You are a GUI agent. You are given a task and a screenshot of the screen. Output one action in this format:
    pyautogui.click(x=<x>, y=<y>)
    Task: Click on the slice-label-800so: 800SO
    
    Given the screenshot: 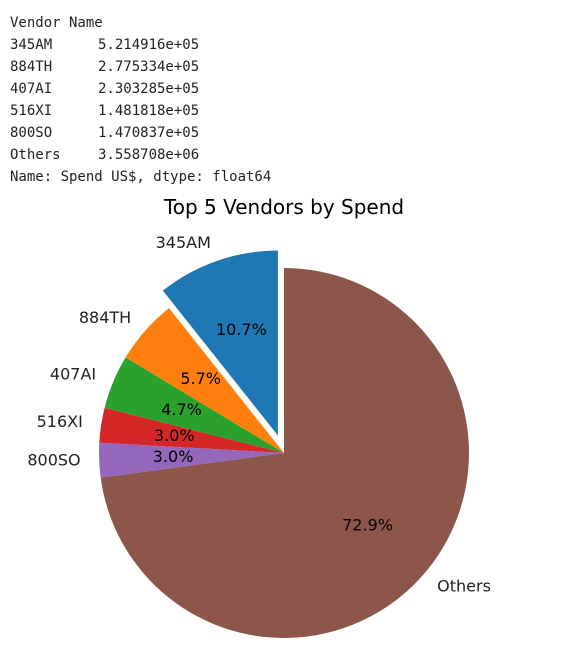 What is the action you would take?
    pyautogui.click(x=53, y=459)
    